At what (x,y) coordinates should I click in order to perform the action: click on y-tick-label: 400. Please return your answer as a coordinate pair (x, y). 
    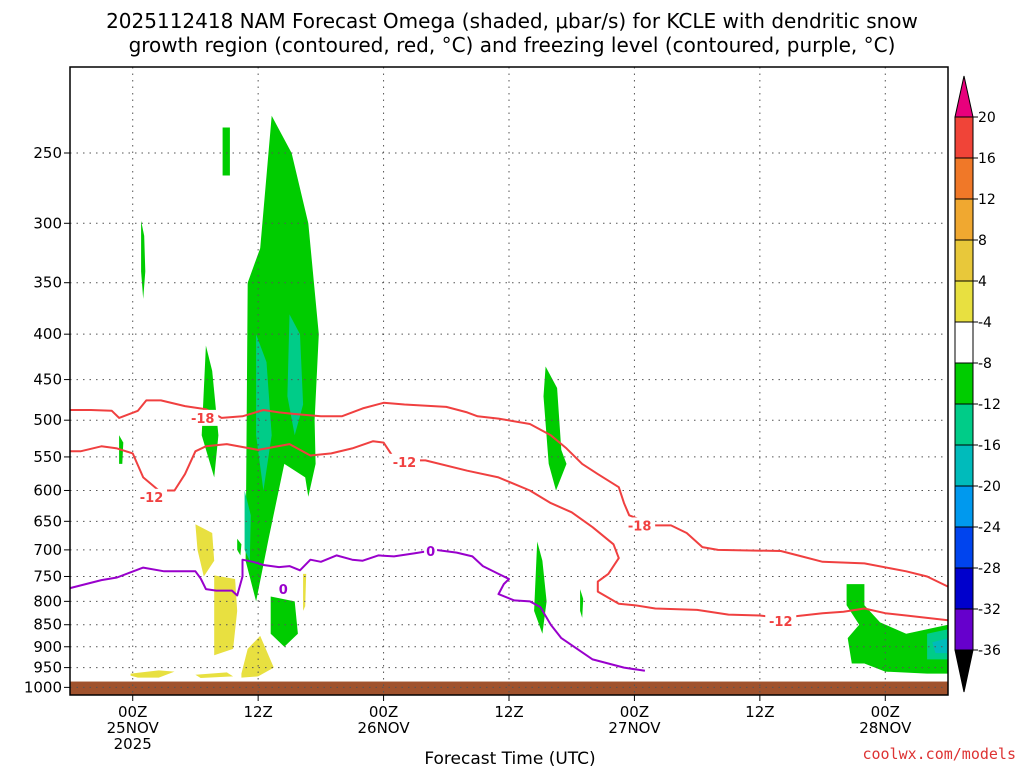
    Looking at the image, I should click on (47, 334).